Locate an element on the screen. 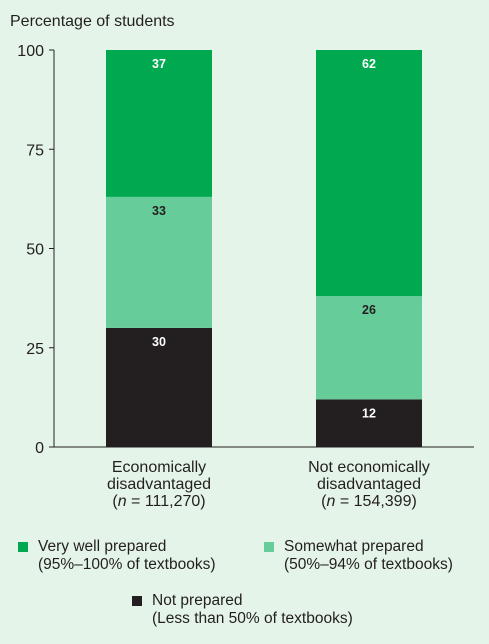 The height and width of the screenshot is (644, 489). x-label-0-line-0: Economically is located at coordinates (159, 467).